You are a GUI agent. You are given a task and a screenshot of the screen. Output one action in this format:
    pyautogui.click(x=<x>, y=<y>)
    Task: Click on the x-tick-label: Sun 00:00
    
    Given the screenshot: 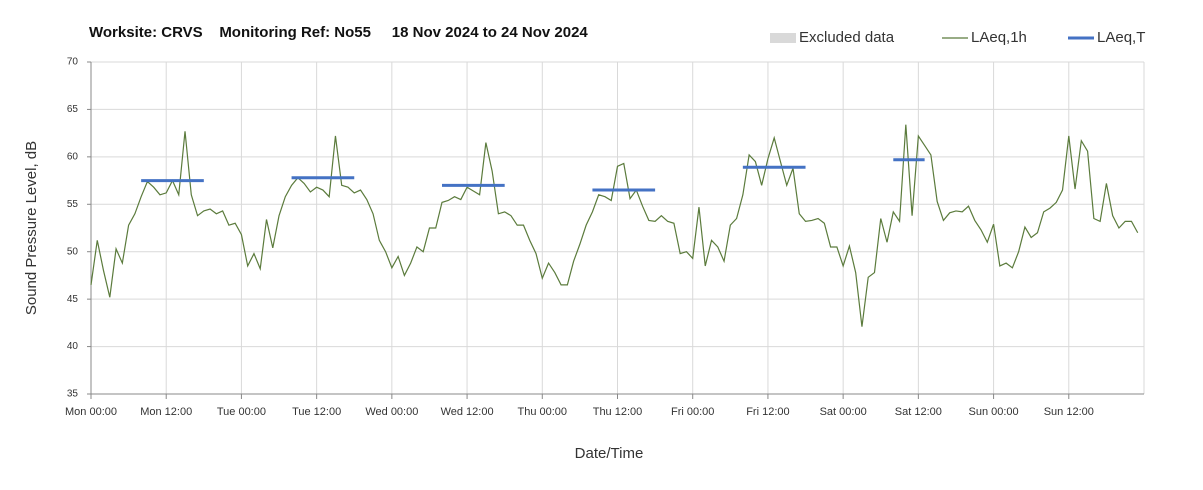 What is the action you would take?
    pyautogui.click(x=993, y=412)
    